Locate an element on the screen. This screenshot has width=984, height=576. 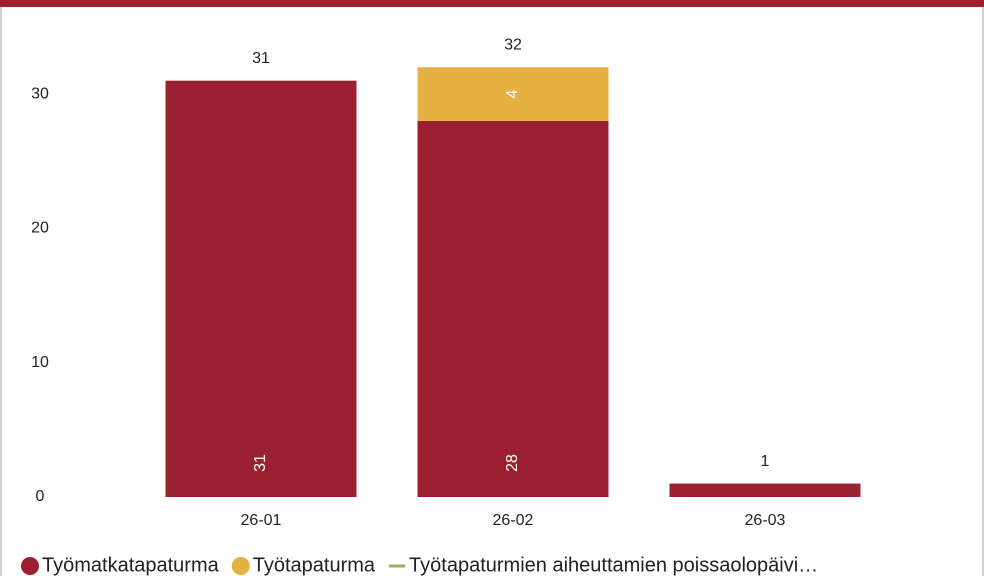
legend-label: Työtapaturma is located at coordinates (314, 565).